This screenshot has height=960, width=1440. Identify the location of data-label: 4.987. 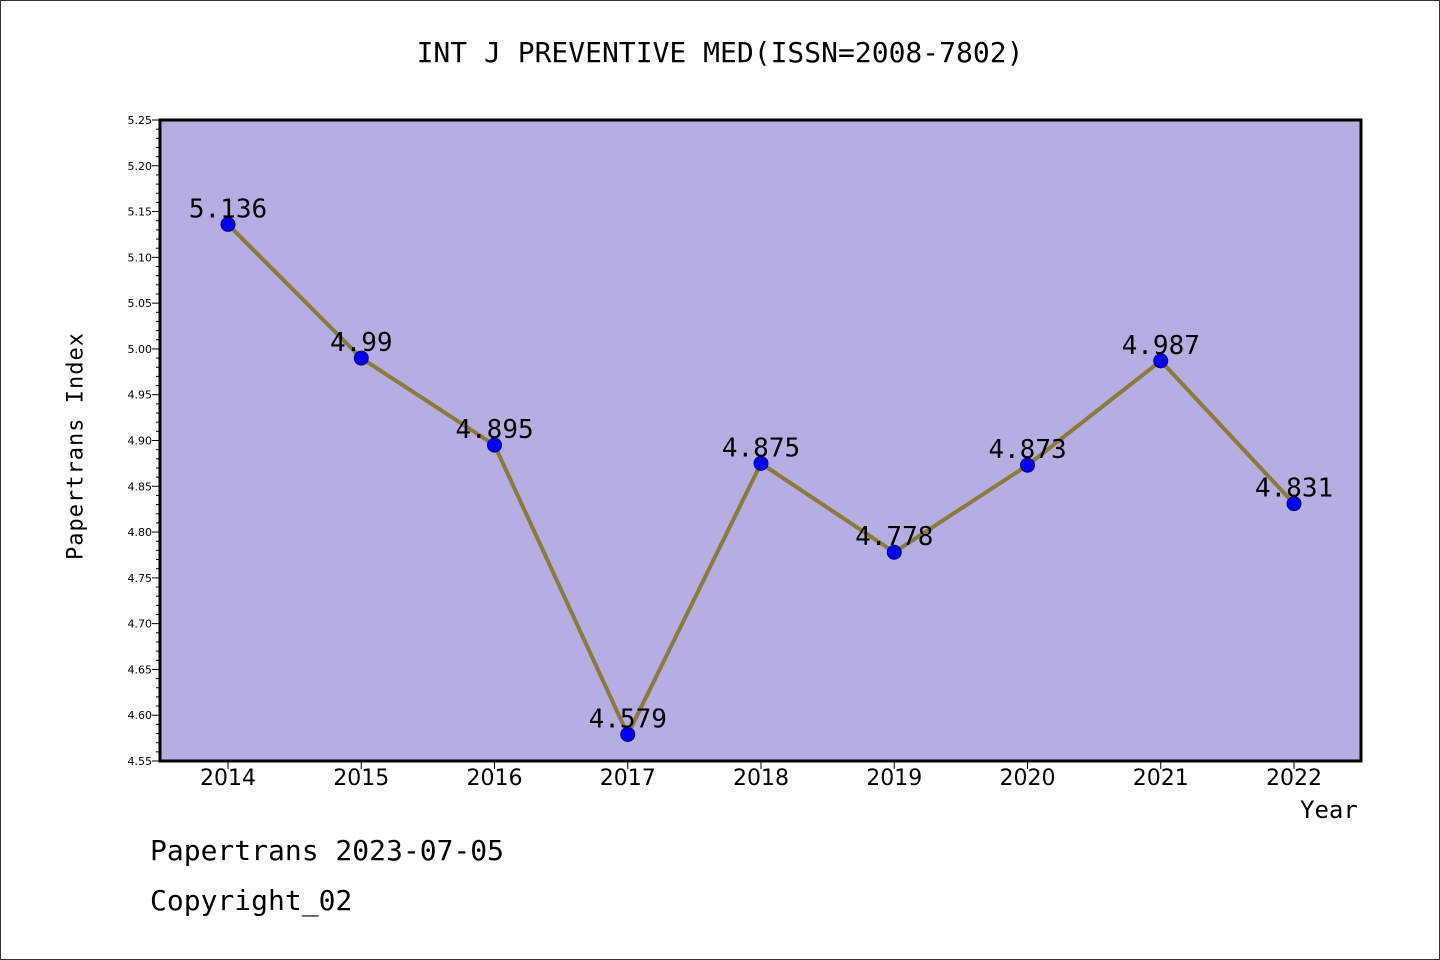
(1161, 346).